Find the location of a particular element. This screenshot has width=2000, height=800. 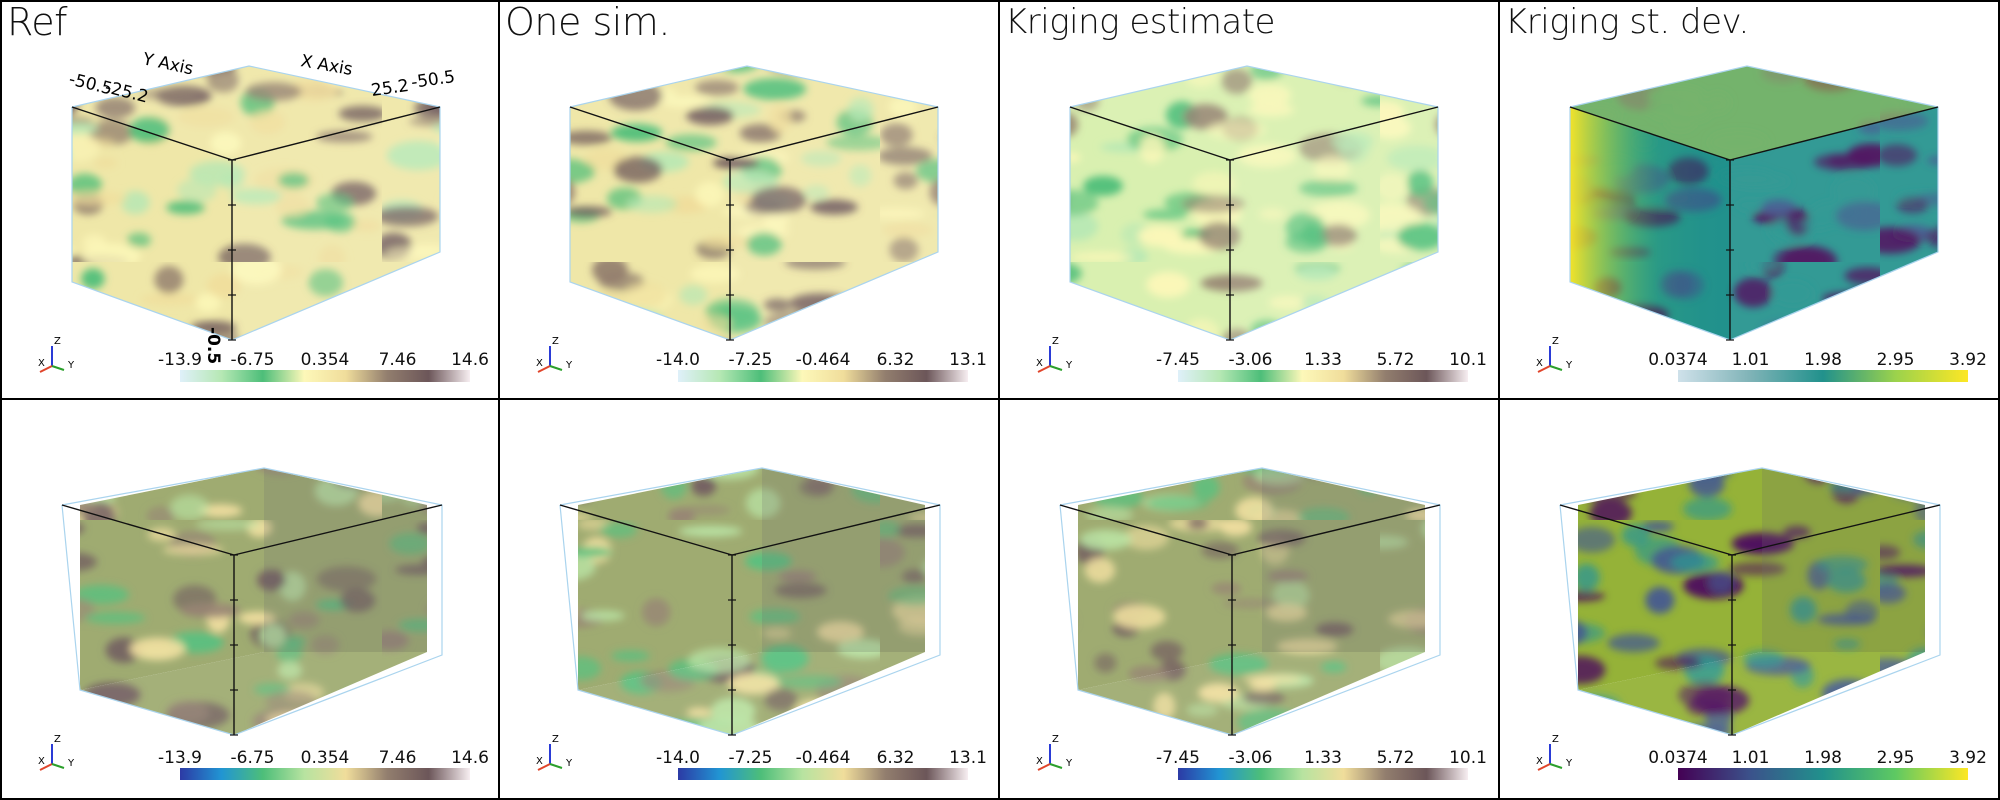

colorbar-tick-label: 14.6 is located at coordinates (470, 758).